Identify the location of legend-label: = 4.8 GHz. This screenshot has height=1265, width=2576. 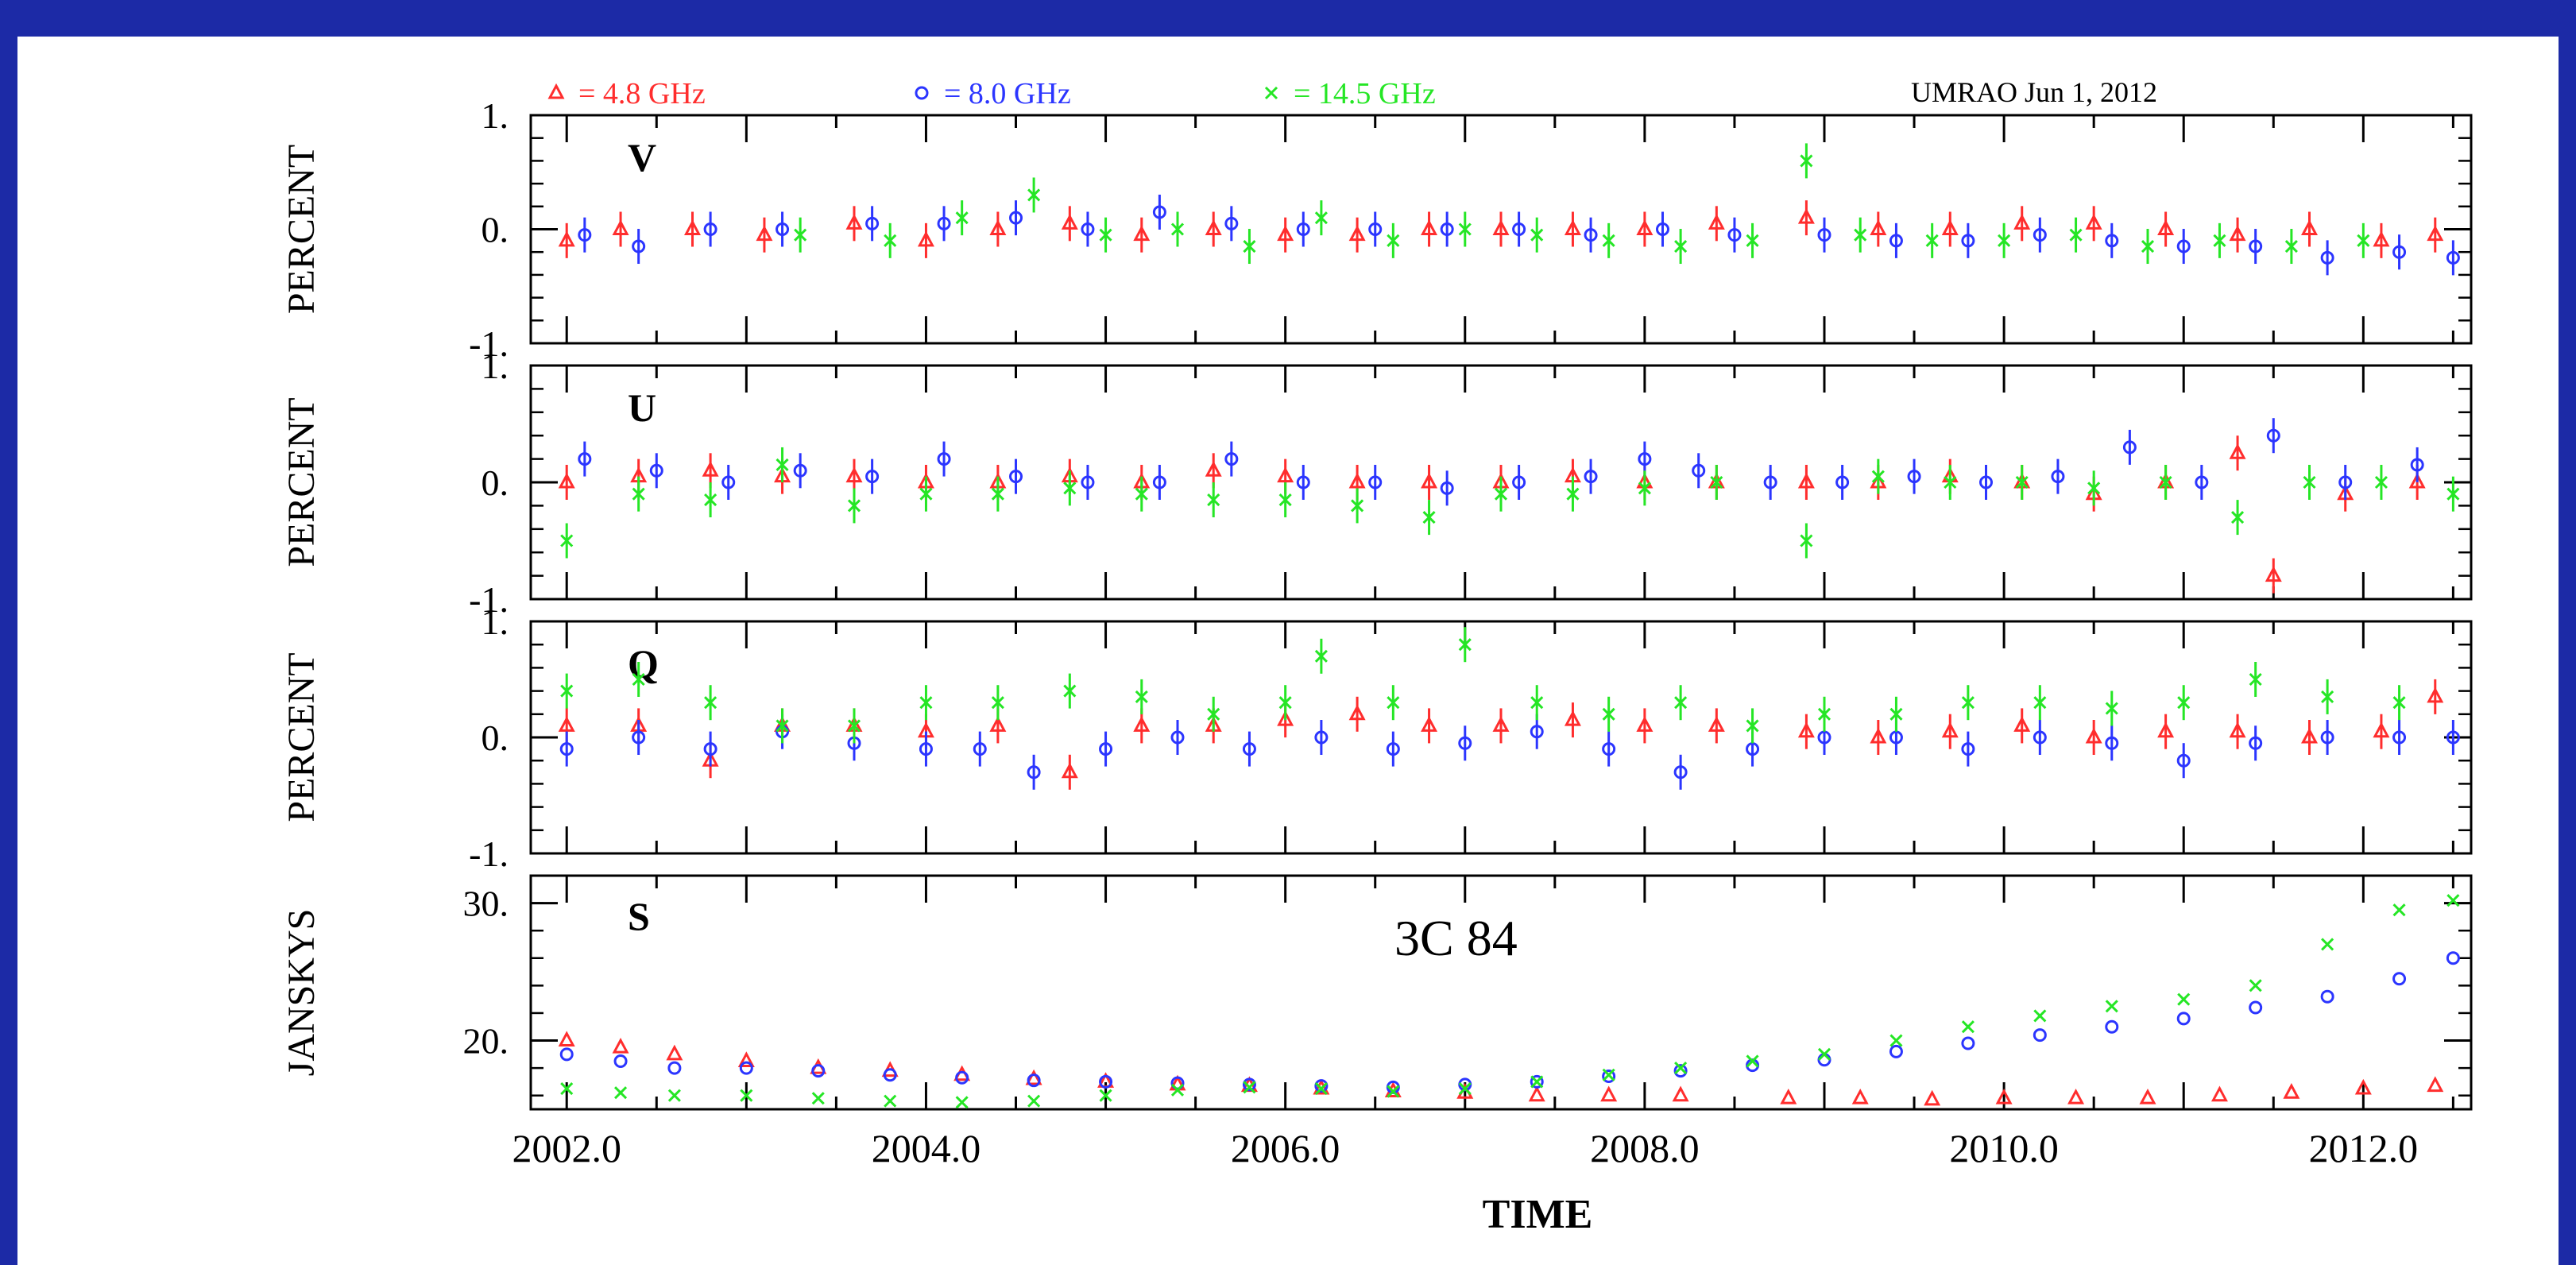
(642, 93).